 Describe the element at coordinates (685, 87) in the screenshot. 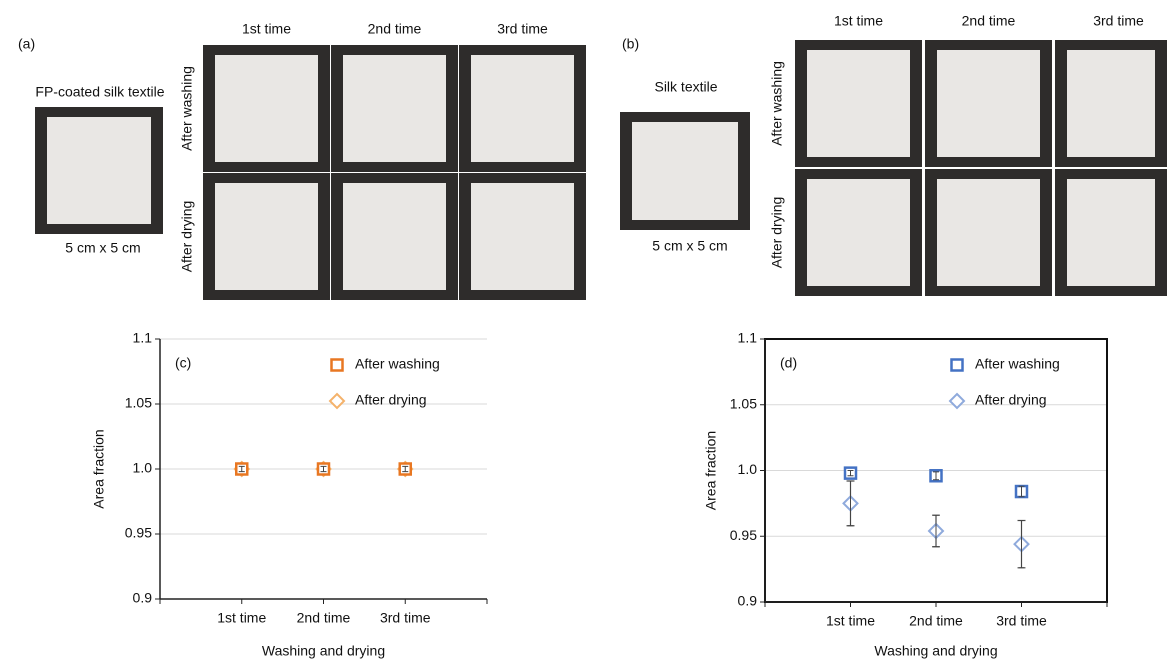

I see `sample-label: Silk textile` at that location.